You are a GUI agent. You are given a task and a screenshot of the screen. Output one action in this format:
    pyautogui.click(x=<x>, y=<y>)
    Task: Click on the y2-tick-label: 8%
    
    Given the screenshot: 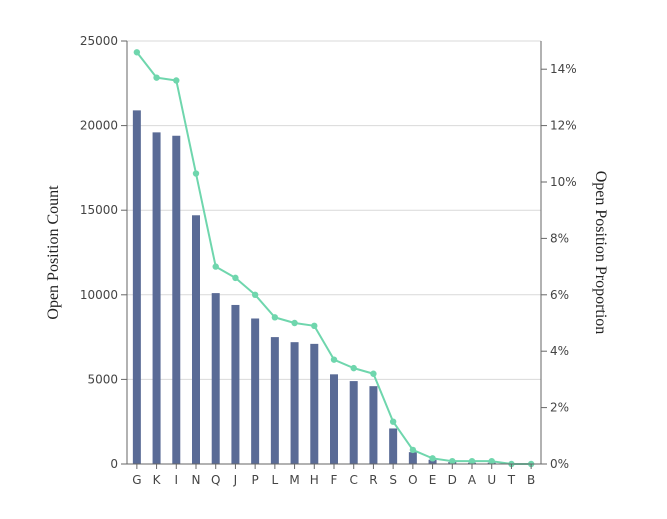 What is the action you would take?
    pyautogui.click(x=559, y=238)
    